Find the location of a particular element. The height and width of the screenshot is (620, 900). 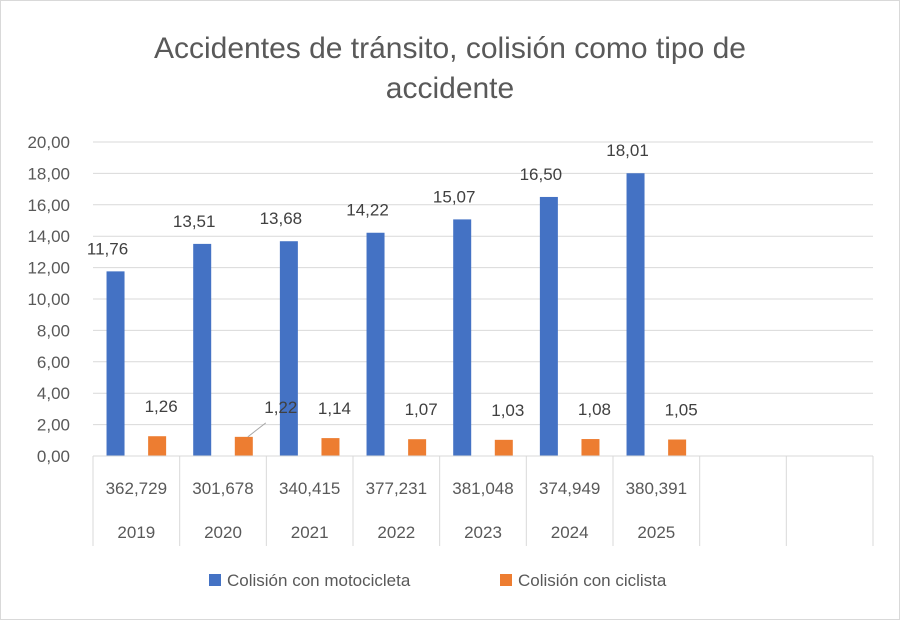

y-tick-label: 12,00 is located at coordinates (48, 268).